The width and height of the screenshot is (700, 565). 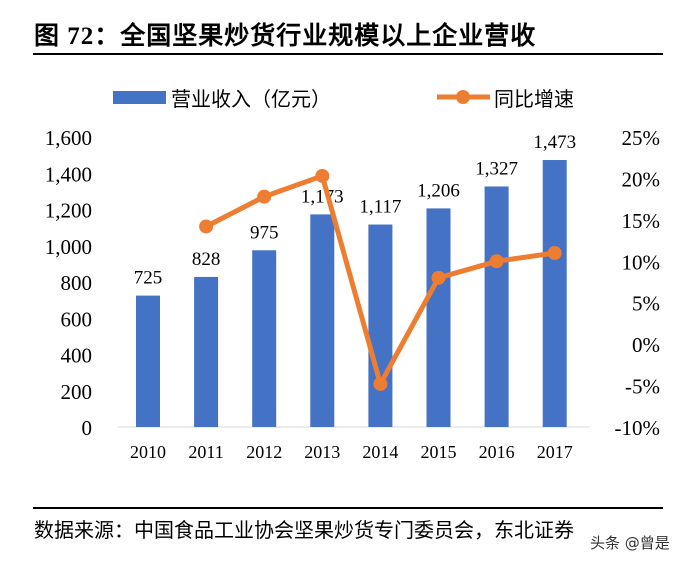 I want to click on bar-data-label: 1,473, so click(x=554, y=142).